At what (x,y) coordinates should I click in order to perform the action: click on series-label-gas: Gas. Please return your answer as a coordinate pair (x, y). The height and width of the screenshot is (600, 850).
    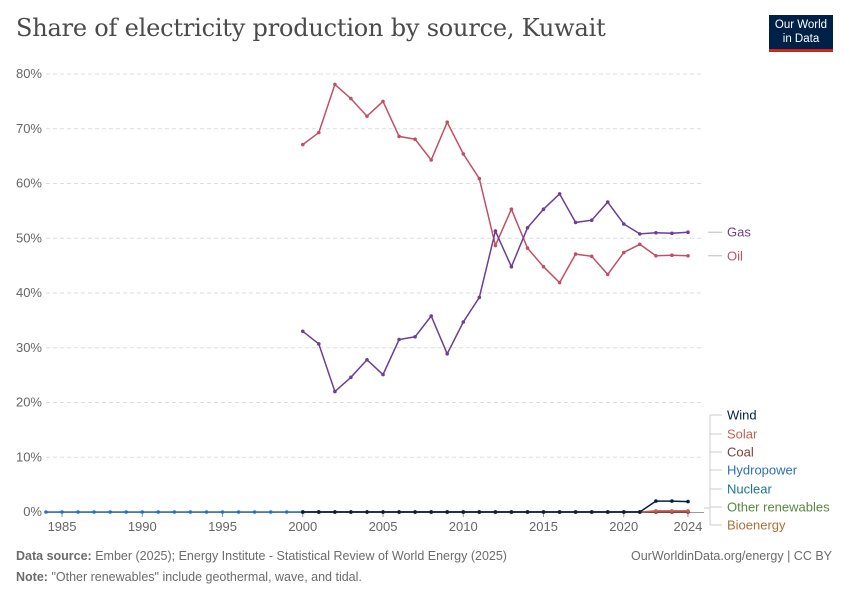
    Looking at the image, I should click on (739, 232).